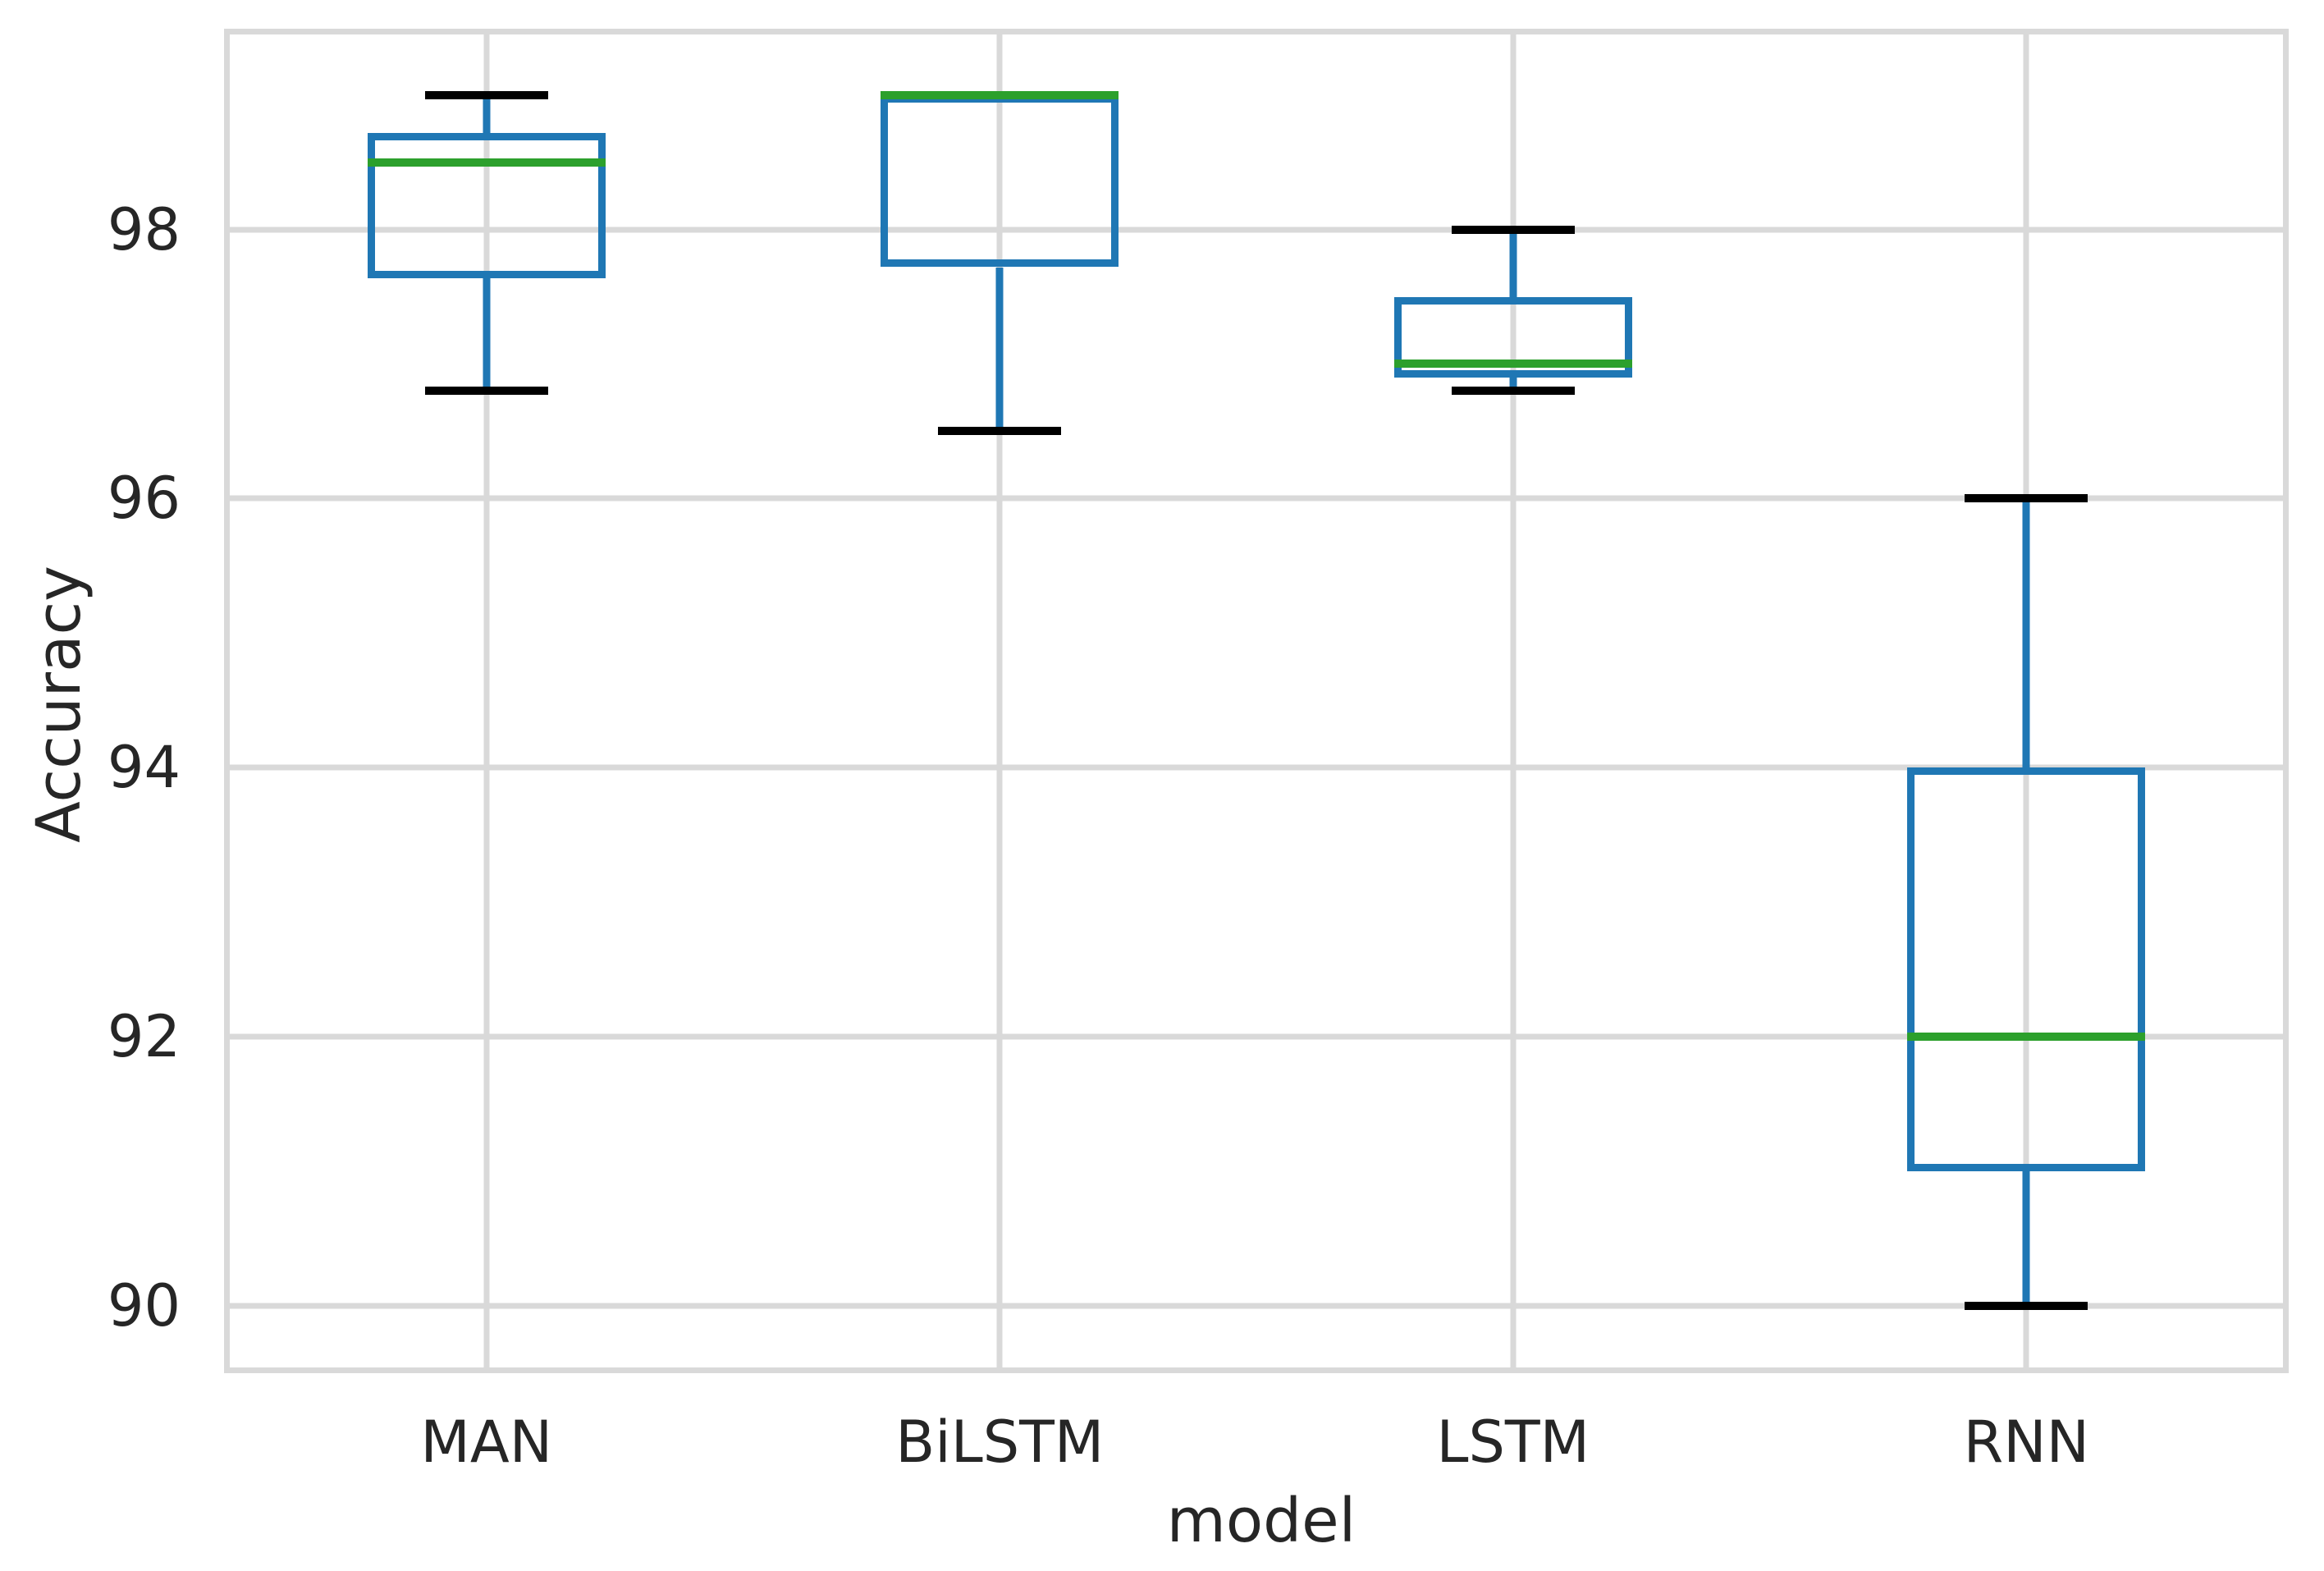 This screenshot has width=2324, height=1571. I want to click on y-tick-label-94: 94, so click(144, 768).